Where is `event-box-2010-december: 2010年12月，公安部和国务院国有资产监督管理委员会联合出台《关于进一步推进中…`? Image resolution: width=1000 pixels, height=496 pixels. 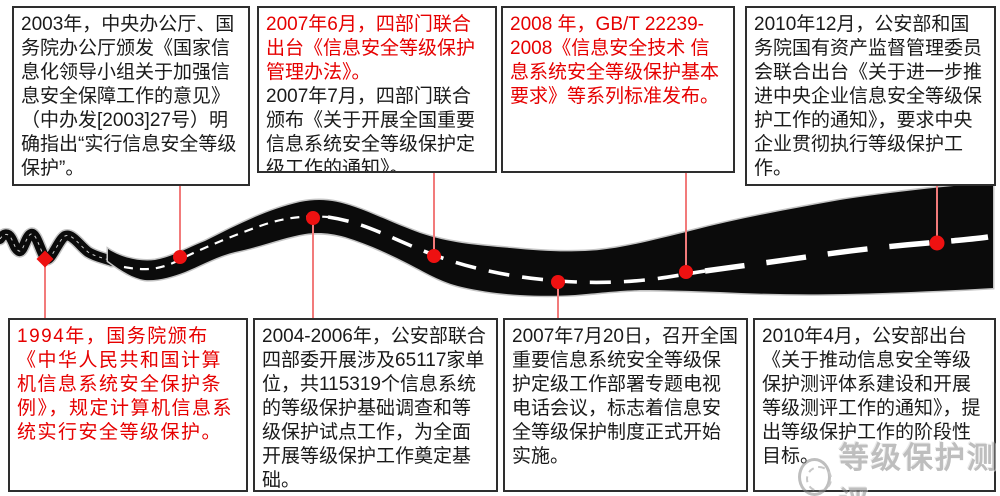
event-box-2010-december: 2010年12月，公安部和国务院国有资产监督管理委员会联合出台《关于进一步推进中… is located at coordinates (870, 96).